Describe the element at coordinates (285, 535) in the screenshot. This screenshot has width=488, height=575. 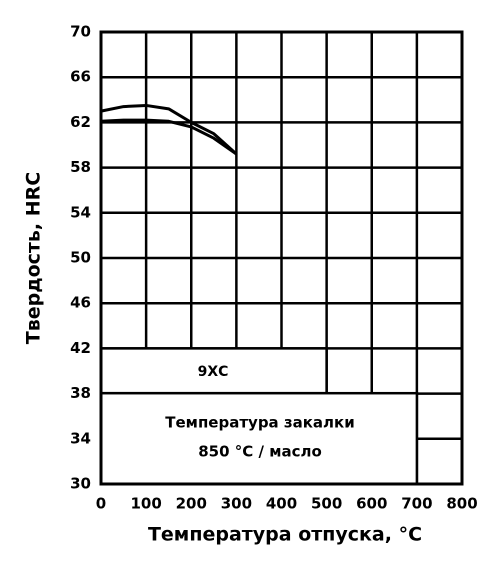
I see `x-axis-label: Температура отпуска, °С` at that location.